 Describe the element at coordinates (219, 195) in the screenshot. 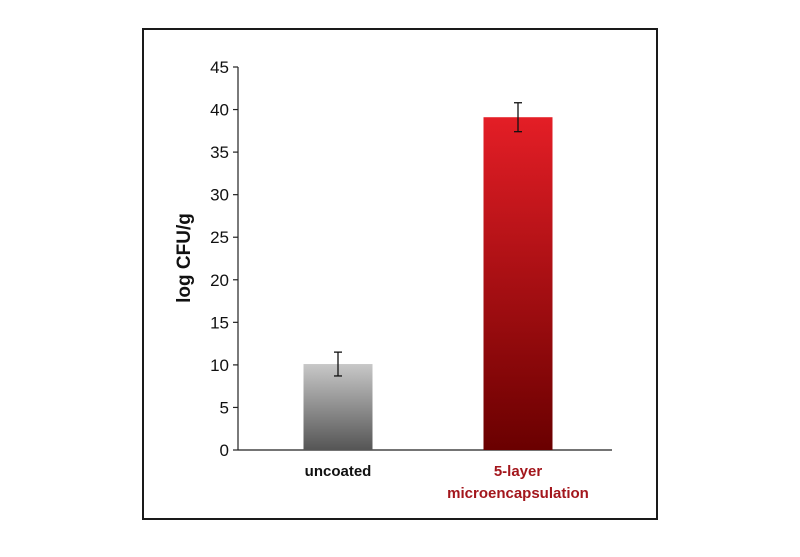

I see `y-tick-label: 30` at that location.